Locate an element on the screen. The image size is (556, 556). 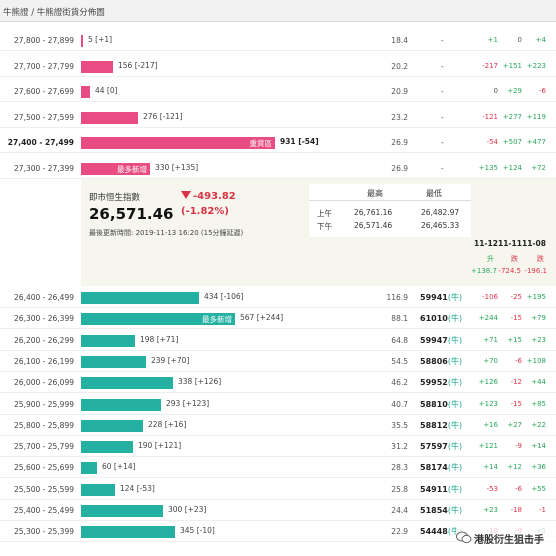
change-3: +4 is located at coordinates (540, 40).